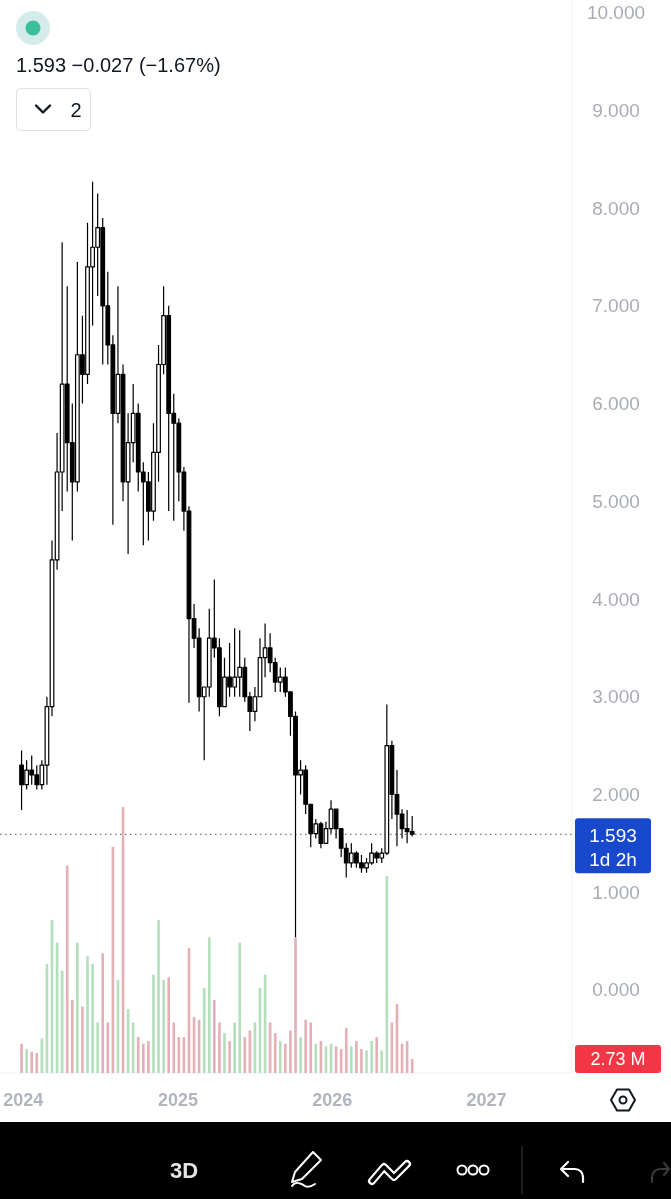  Describe the element at coordinates (616, 892) in the screenshot. I see `y-tick-label: 1.000` at that location.